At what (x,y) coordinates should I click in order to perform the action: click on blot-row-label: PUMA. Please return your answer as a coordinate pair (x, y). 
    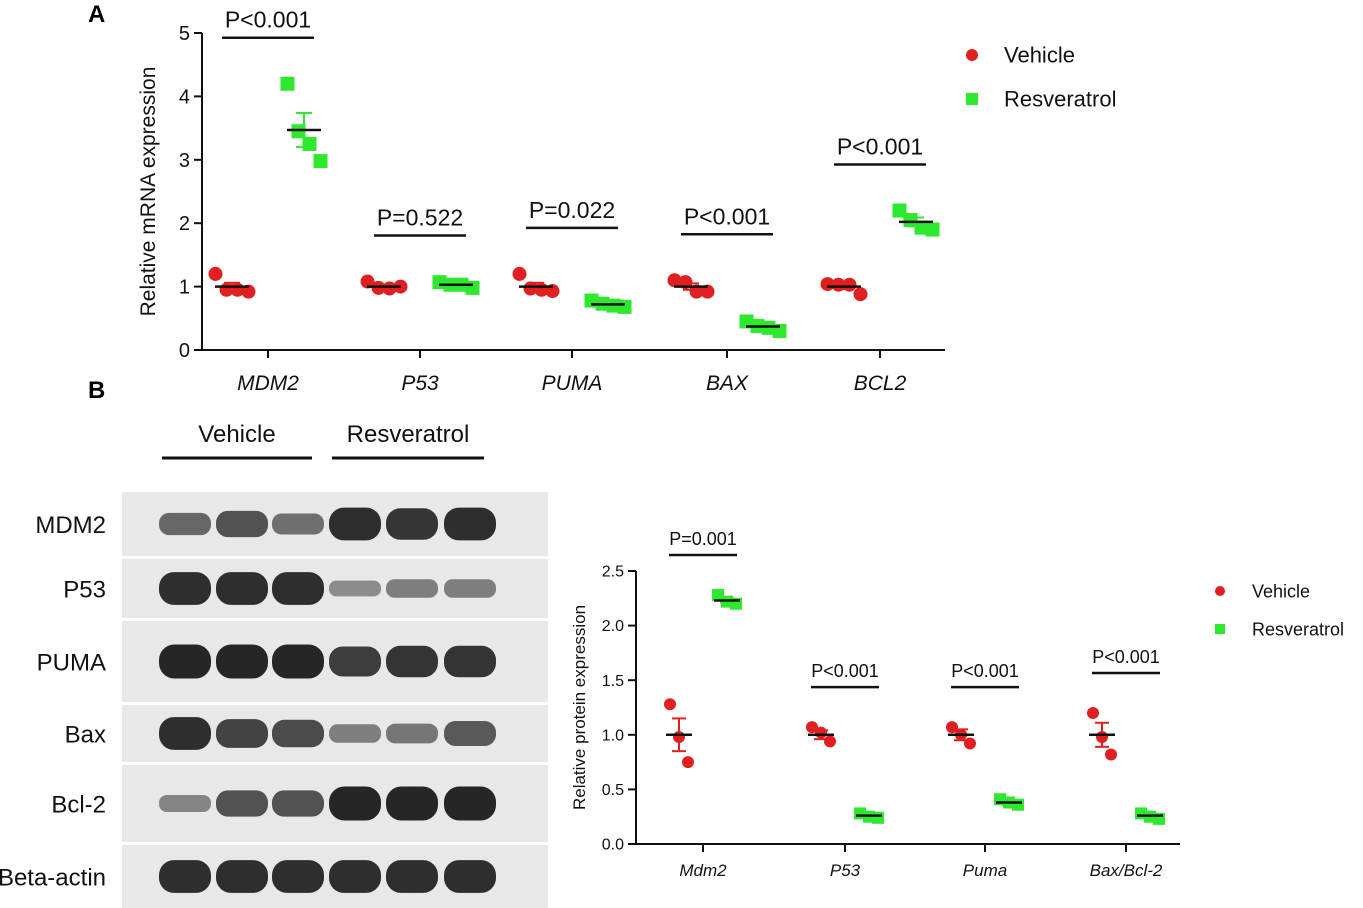
    Looking at the image, I should click on (71, 663).